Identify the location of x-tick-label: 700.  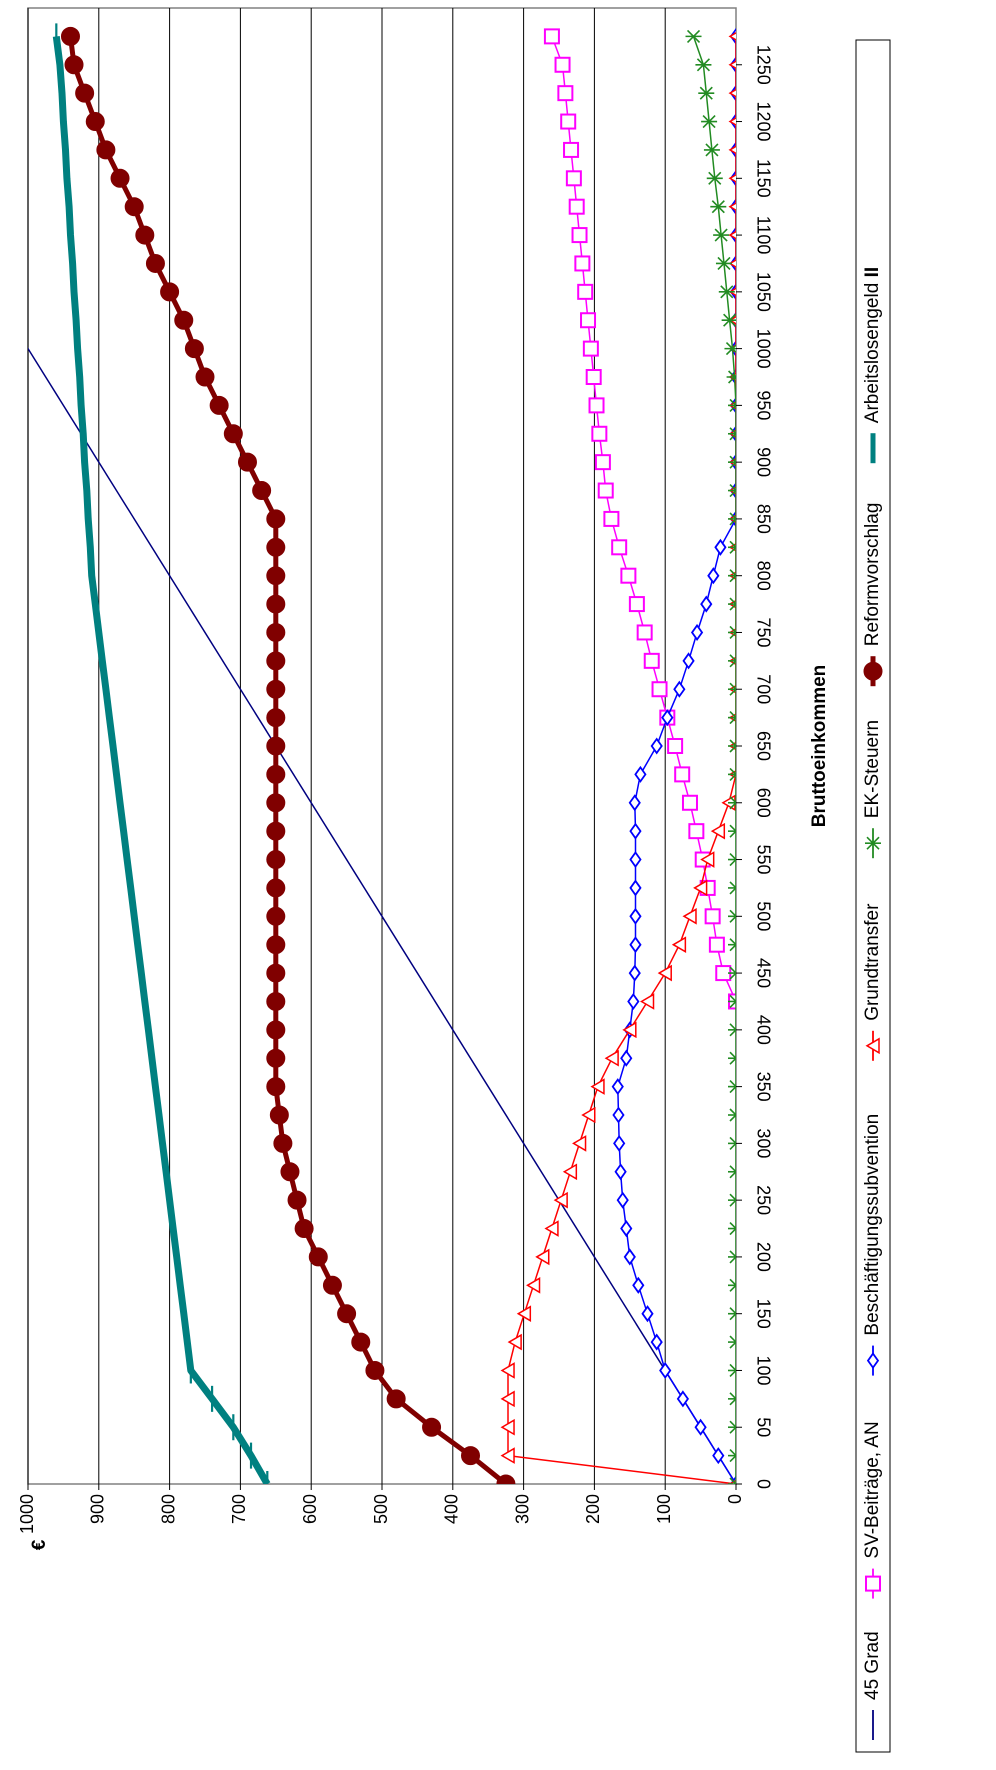
(763, 689).